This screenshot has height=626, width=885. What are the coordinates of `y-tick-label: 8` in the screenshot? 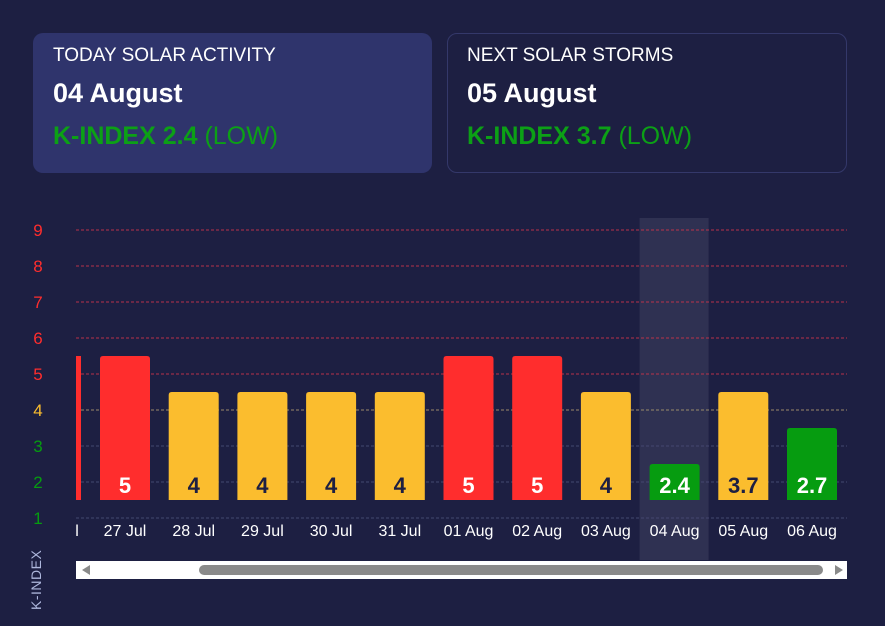 It's located at (37, 266).